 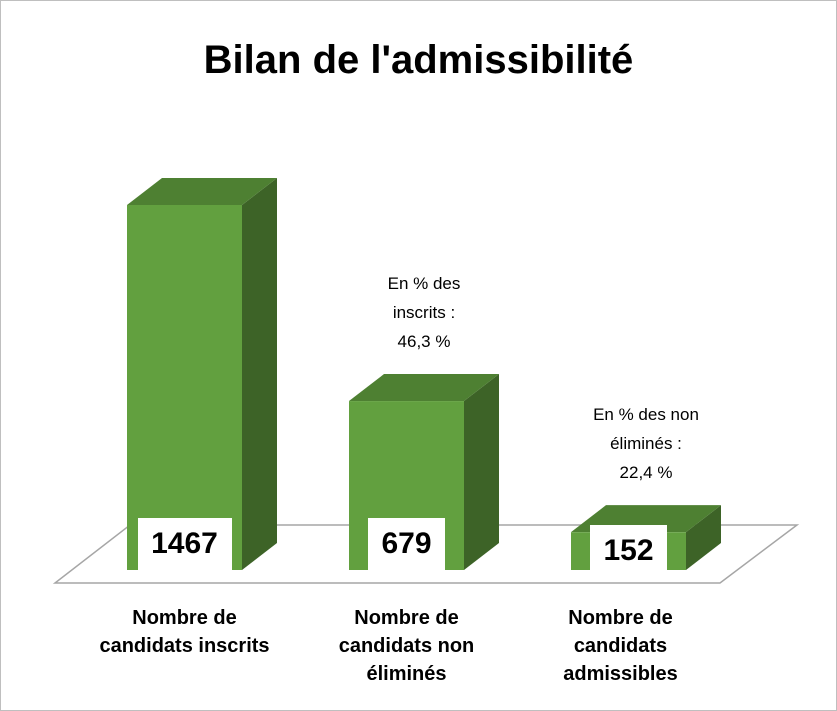 I want to click on x-tick-label: Nombre de candidats admissibles, so click(x=620, y=646).